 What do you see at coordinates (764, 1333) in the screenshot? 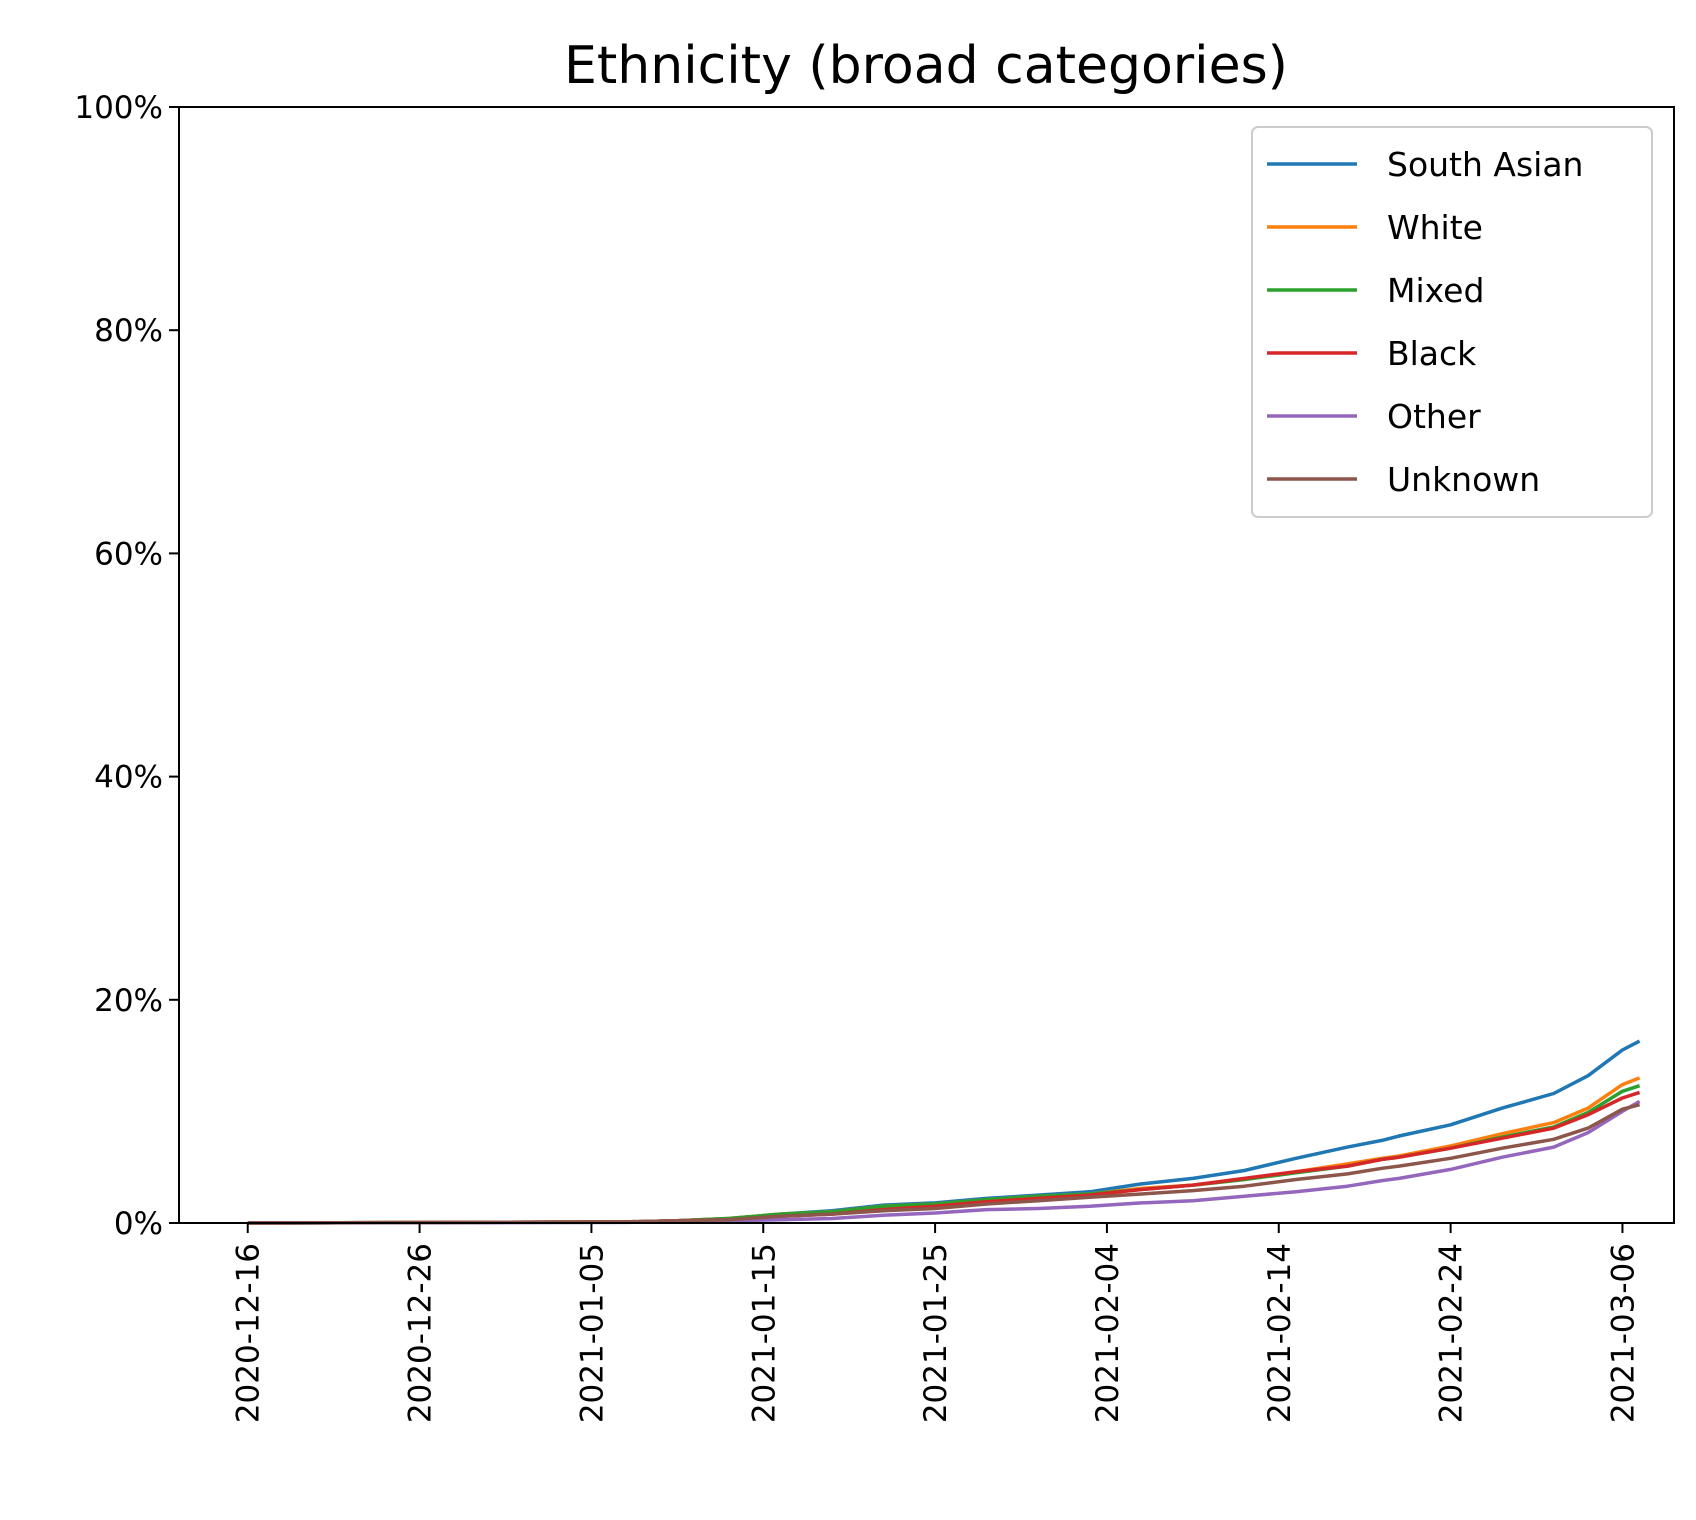
I see `x-tick-label: 2021-01-15` at bounding box center [764, 1333].